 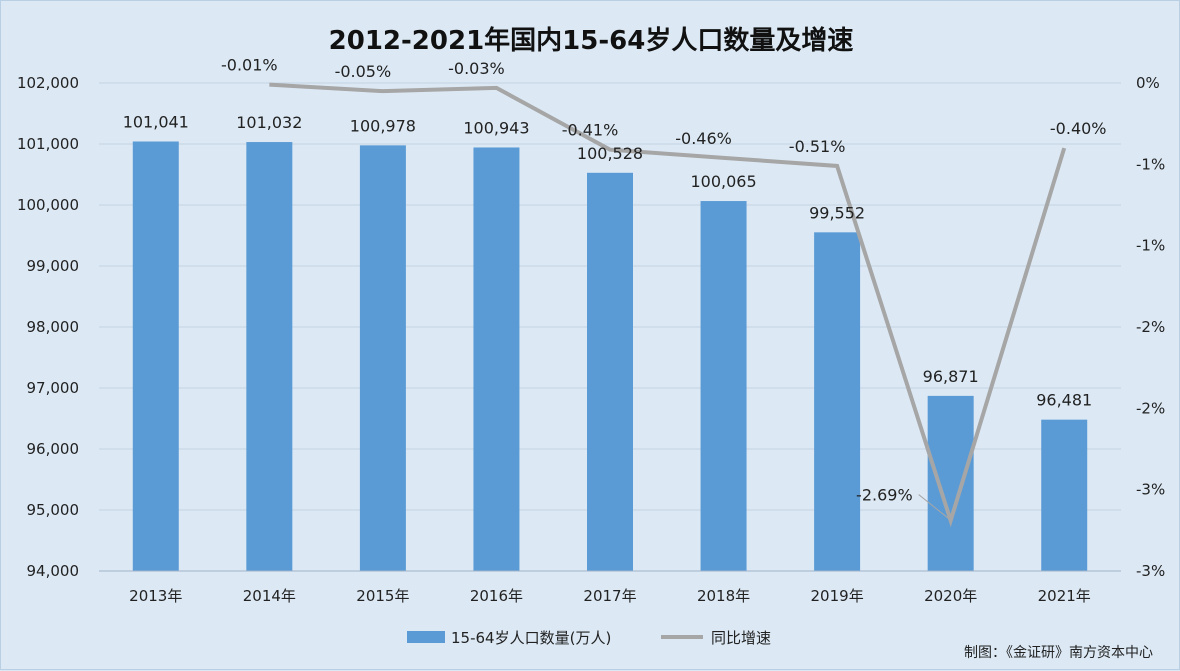 What do you see at coordinates (48, 205) in the screenshot?
I see `y-left-tick-label: 100,000` at bounding box center [48, 205].